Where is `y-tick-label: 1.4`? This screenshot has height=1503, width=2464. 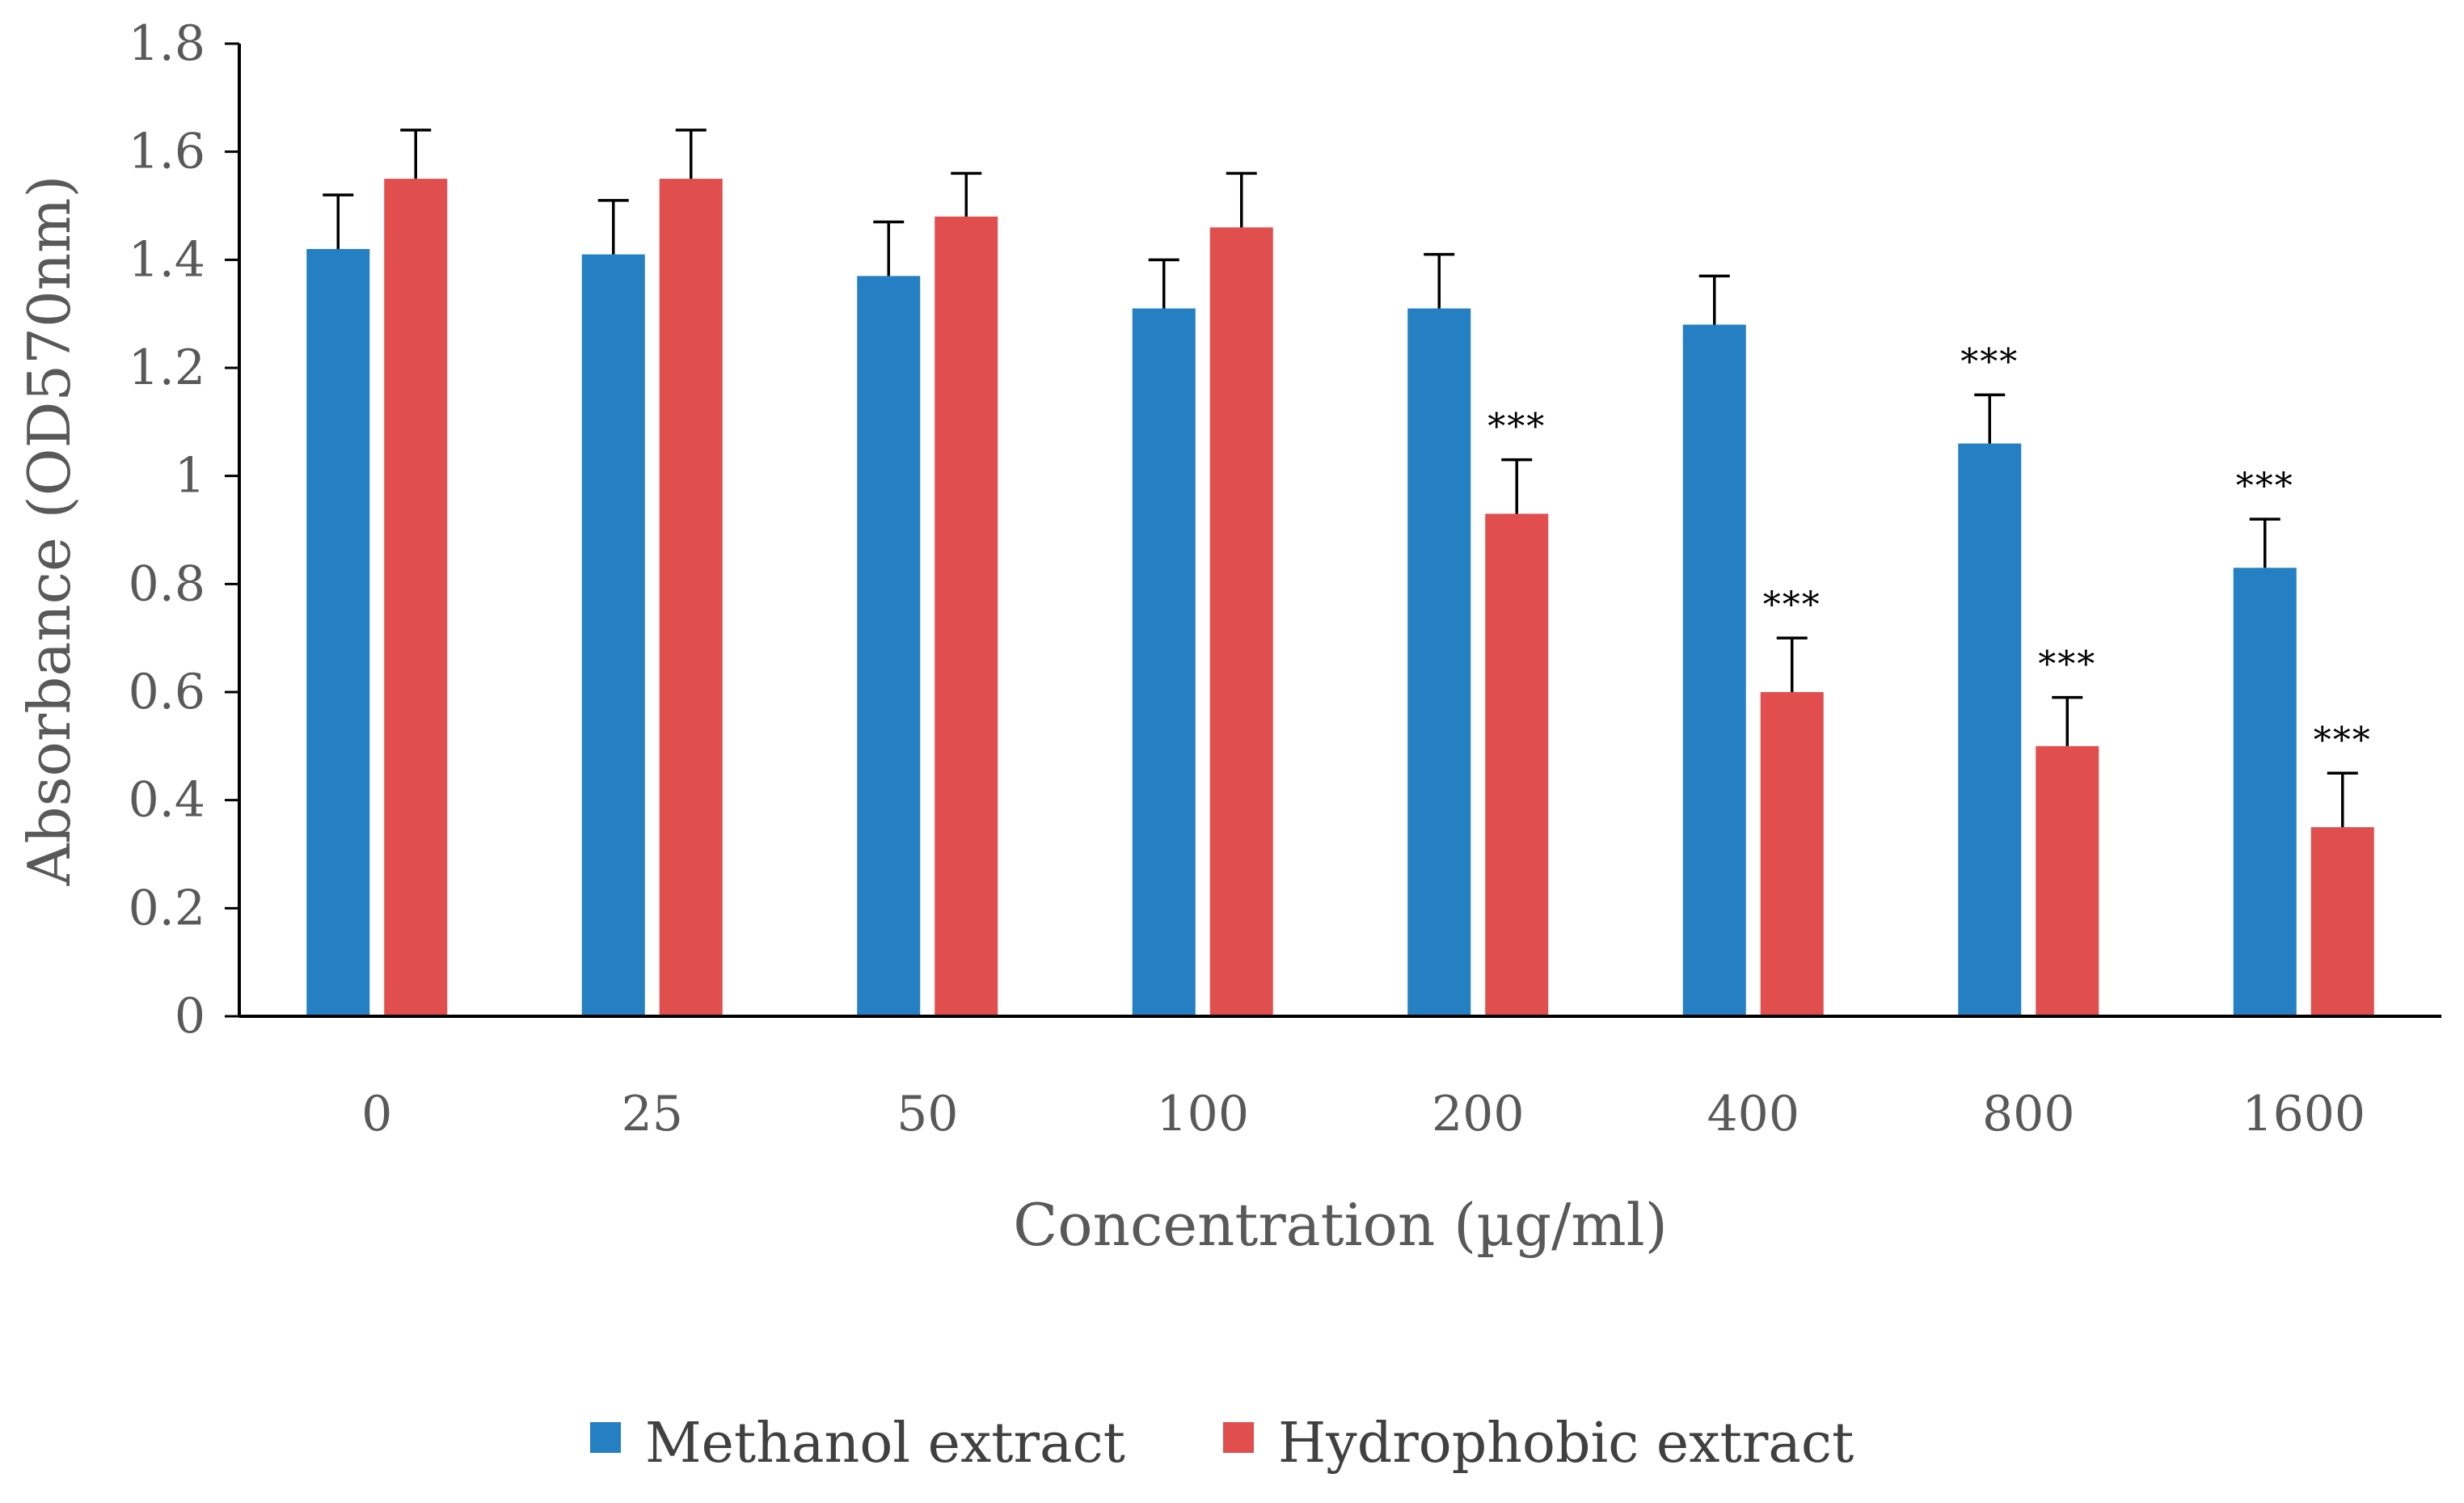 y-tick-label: 1.4 is located at coordinates (167, 259).